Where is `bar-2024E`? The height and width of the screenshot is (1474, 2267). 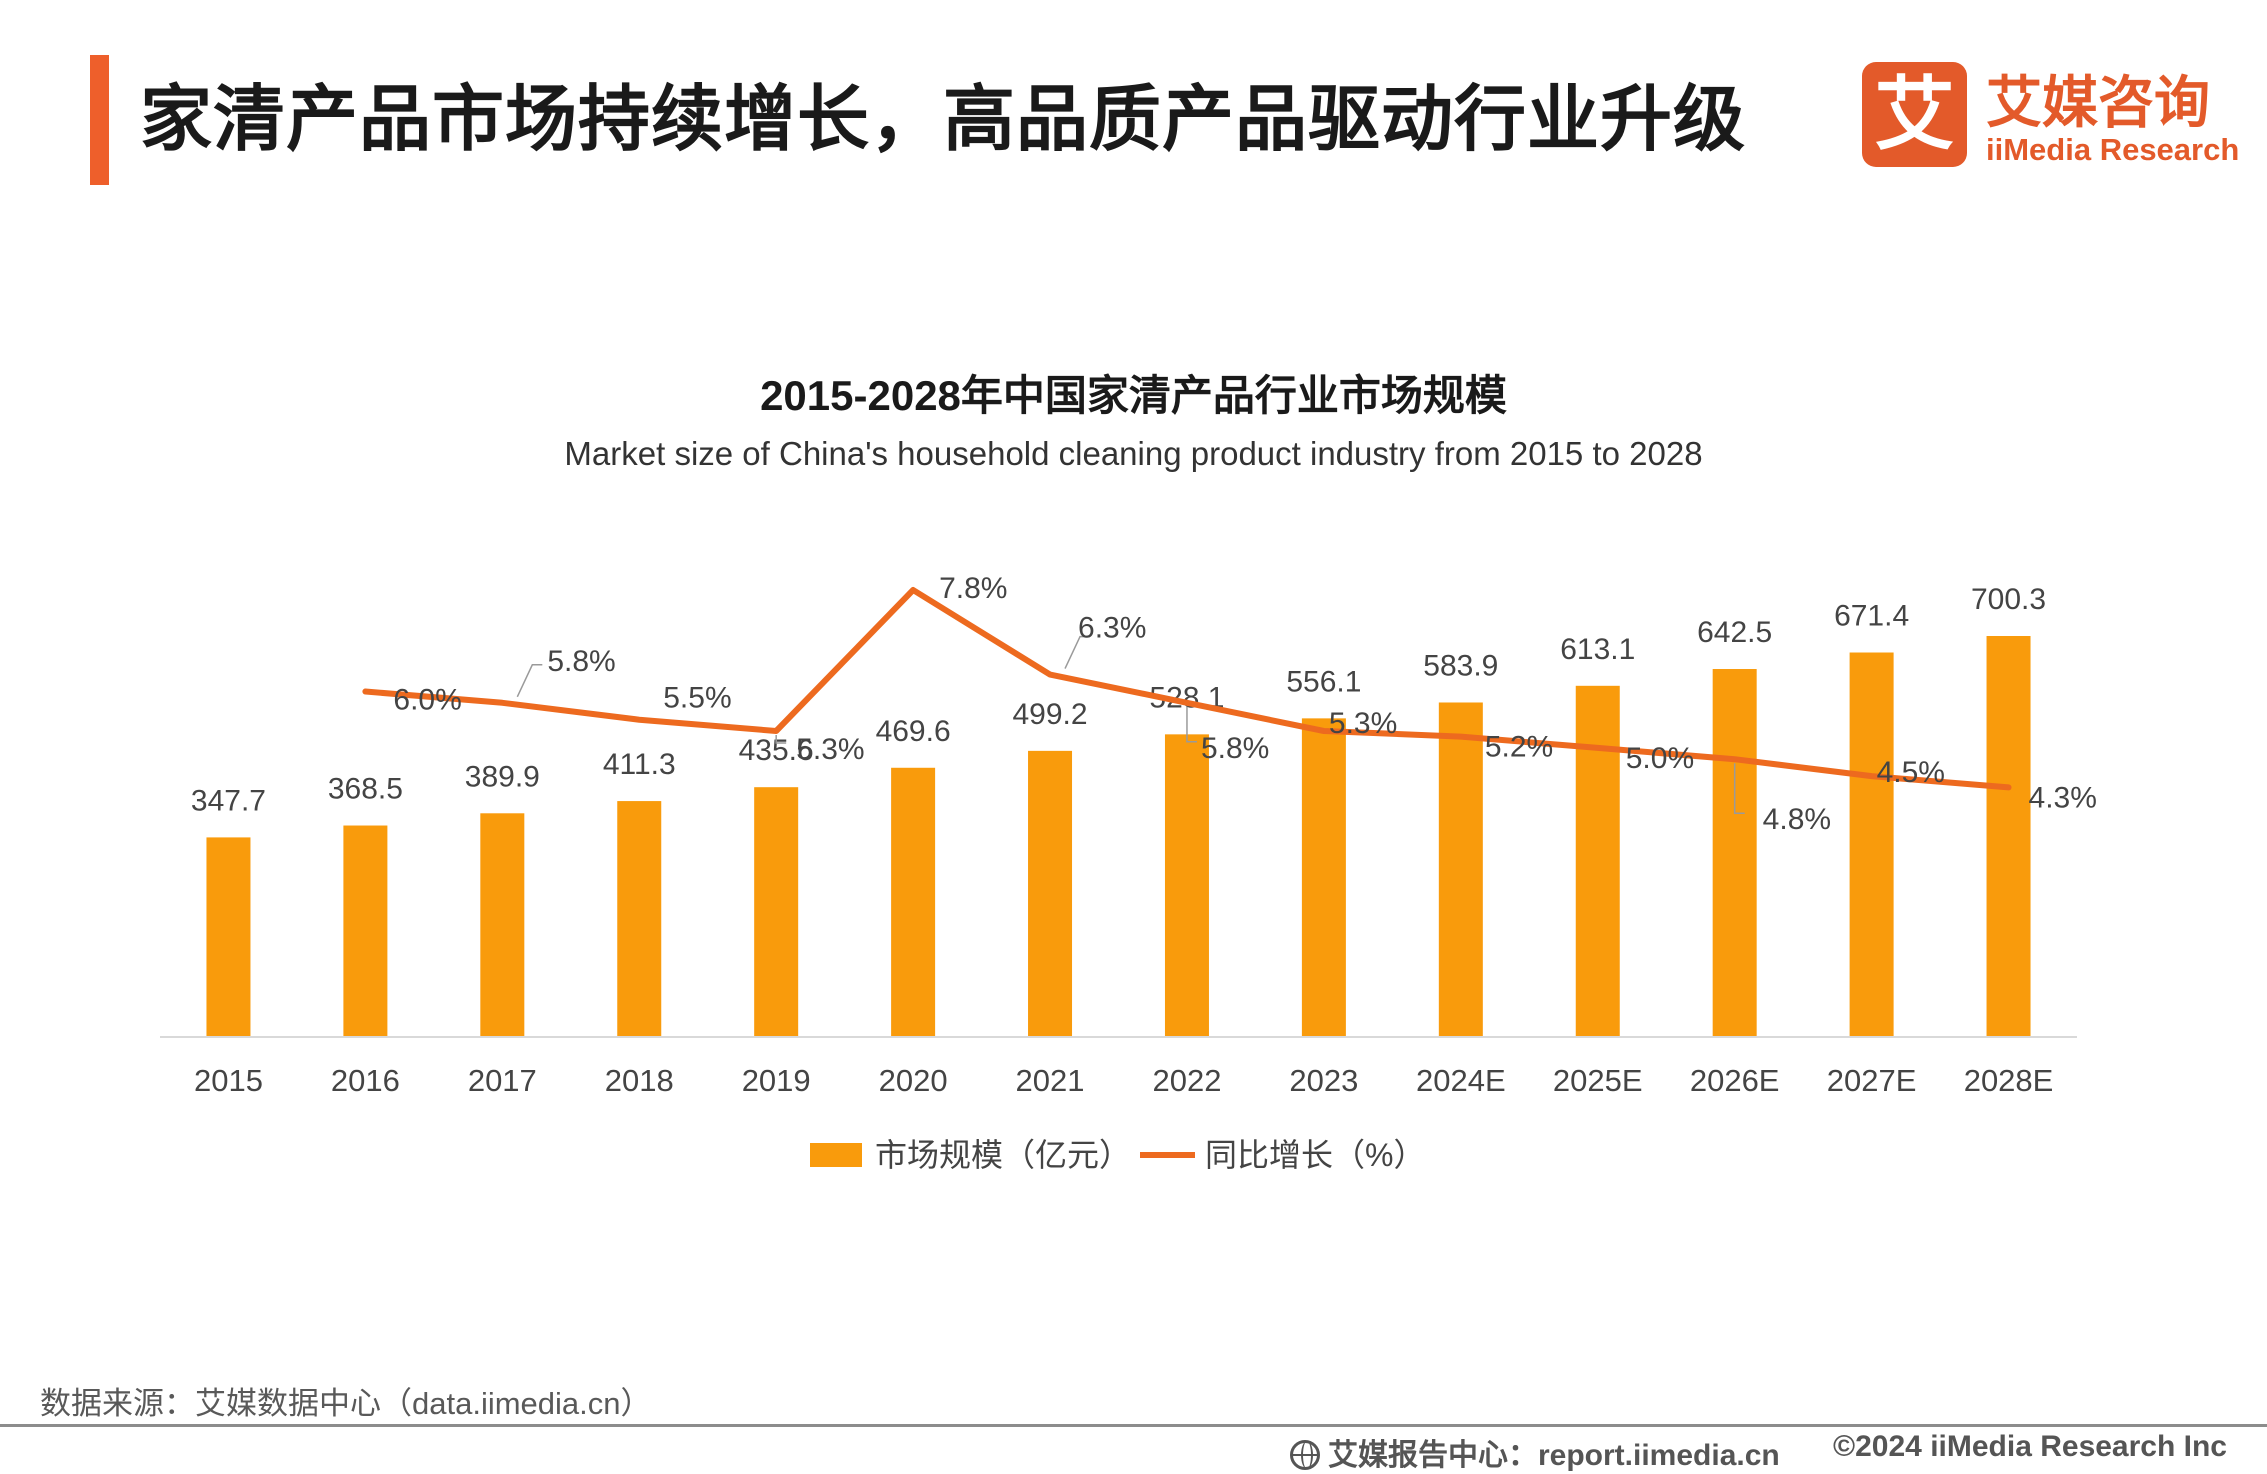
bar-2024E is located at coordinates (1460, 869).